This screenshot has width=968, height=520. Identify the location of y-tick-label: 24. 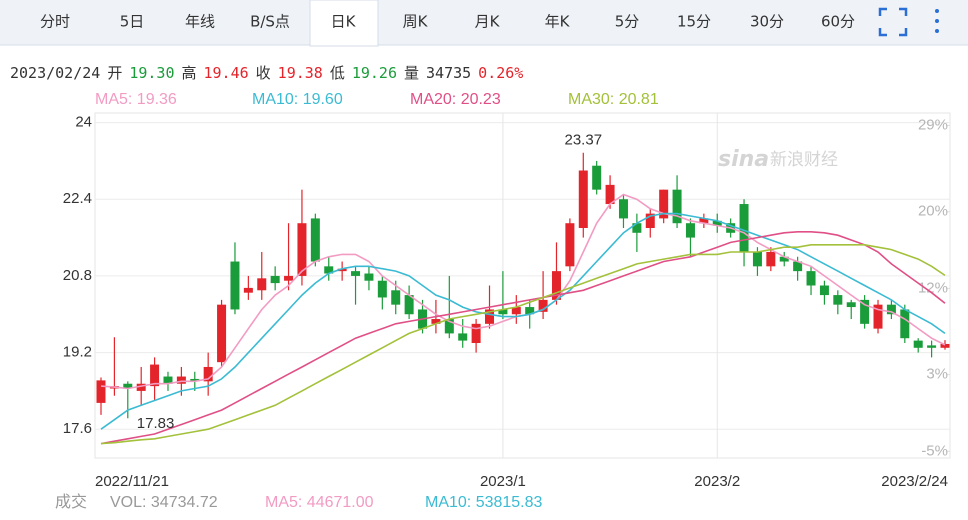
(83, 122).